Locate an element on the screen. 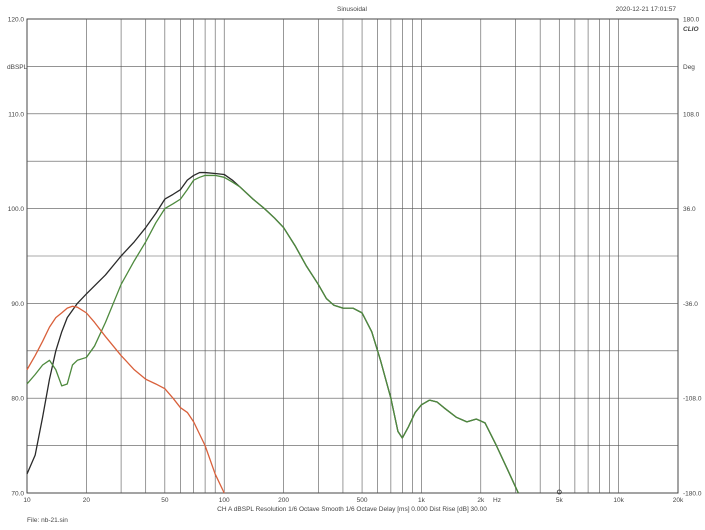 This screenshot has width=705, height=530. x-tick-label: 20 is located at coordinates (87, 500).